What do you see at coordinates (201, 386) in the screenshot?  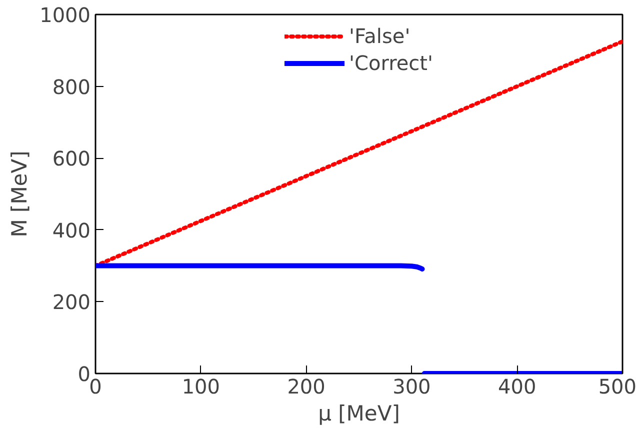 I see `x-tick-label: 100` at bounding box center [201, 386].